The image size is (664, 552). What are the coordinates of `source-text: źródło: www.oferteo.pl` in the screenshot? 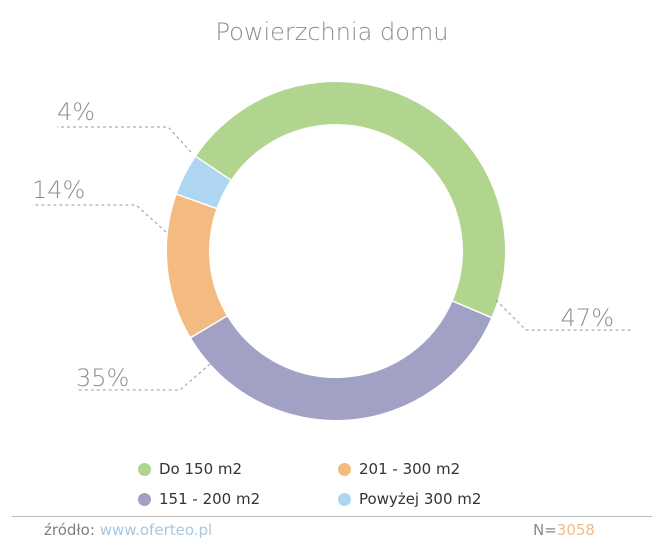 It's located at (128, 530).